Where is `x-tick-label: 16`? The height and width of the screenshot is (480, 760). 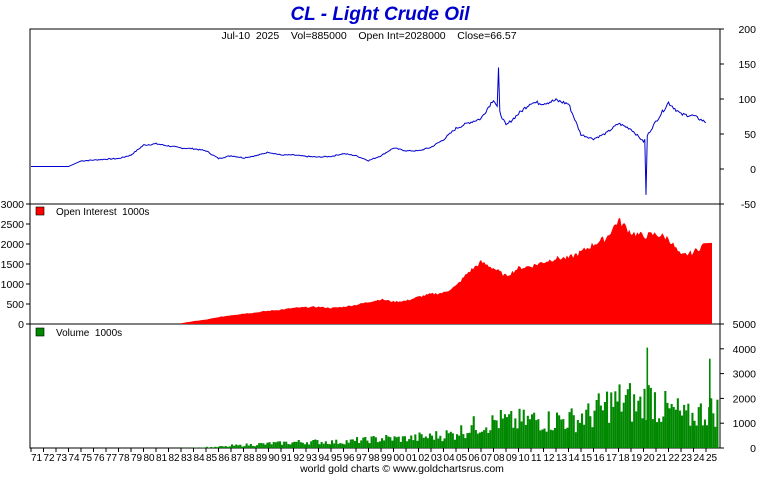 x-tick-label: 16 is located at coordinates (600, 458).